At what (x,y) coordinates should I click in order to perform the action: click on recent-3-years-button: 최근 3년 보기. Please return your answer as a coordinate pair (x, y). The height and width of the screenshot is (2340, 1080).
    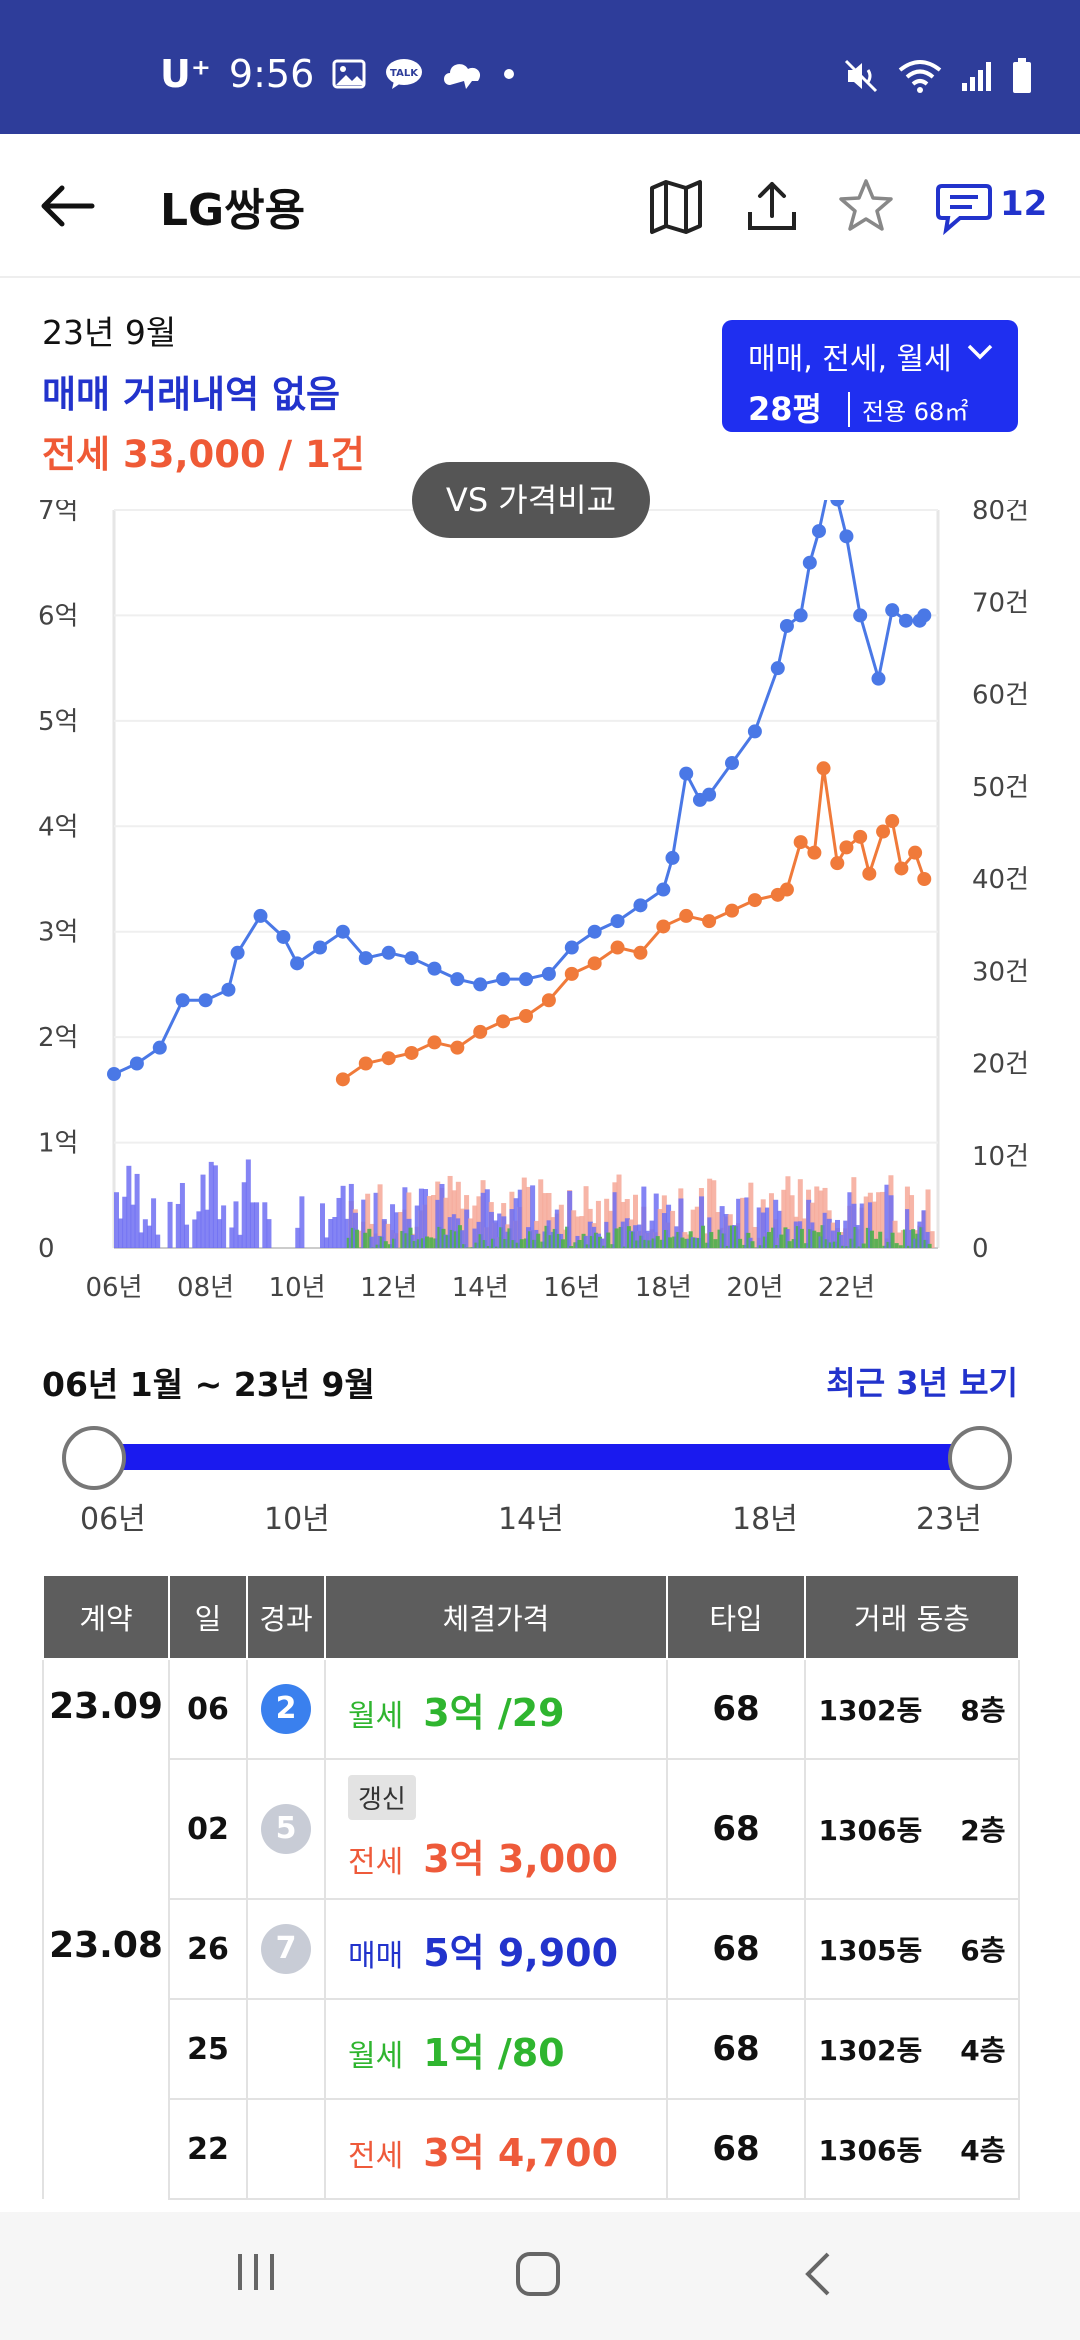
    Looking at the image, I should click on (922, 1383).